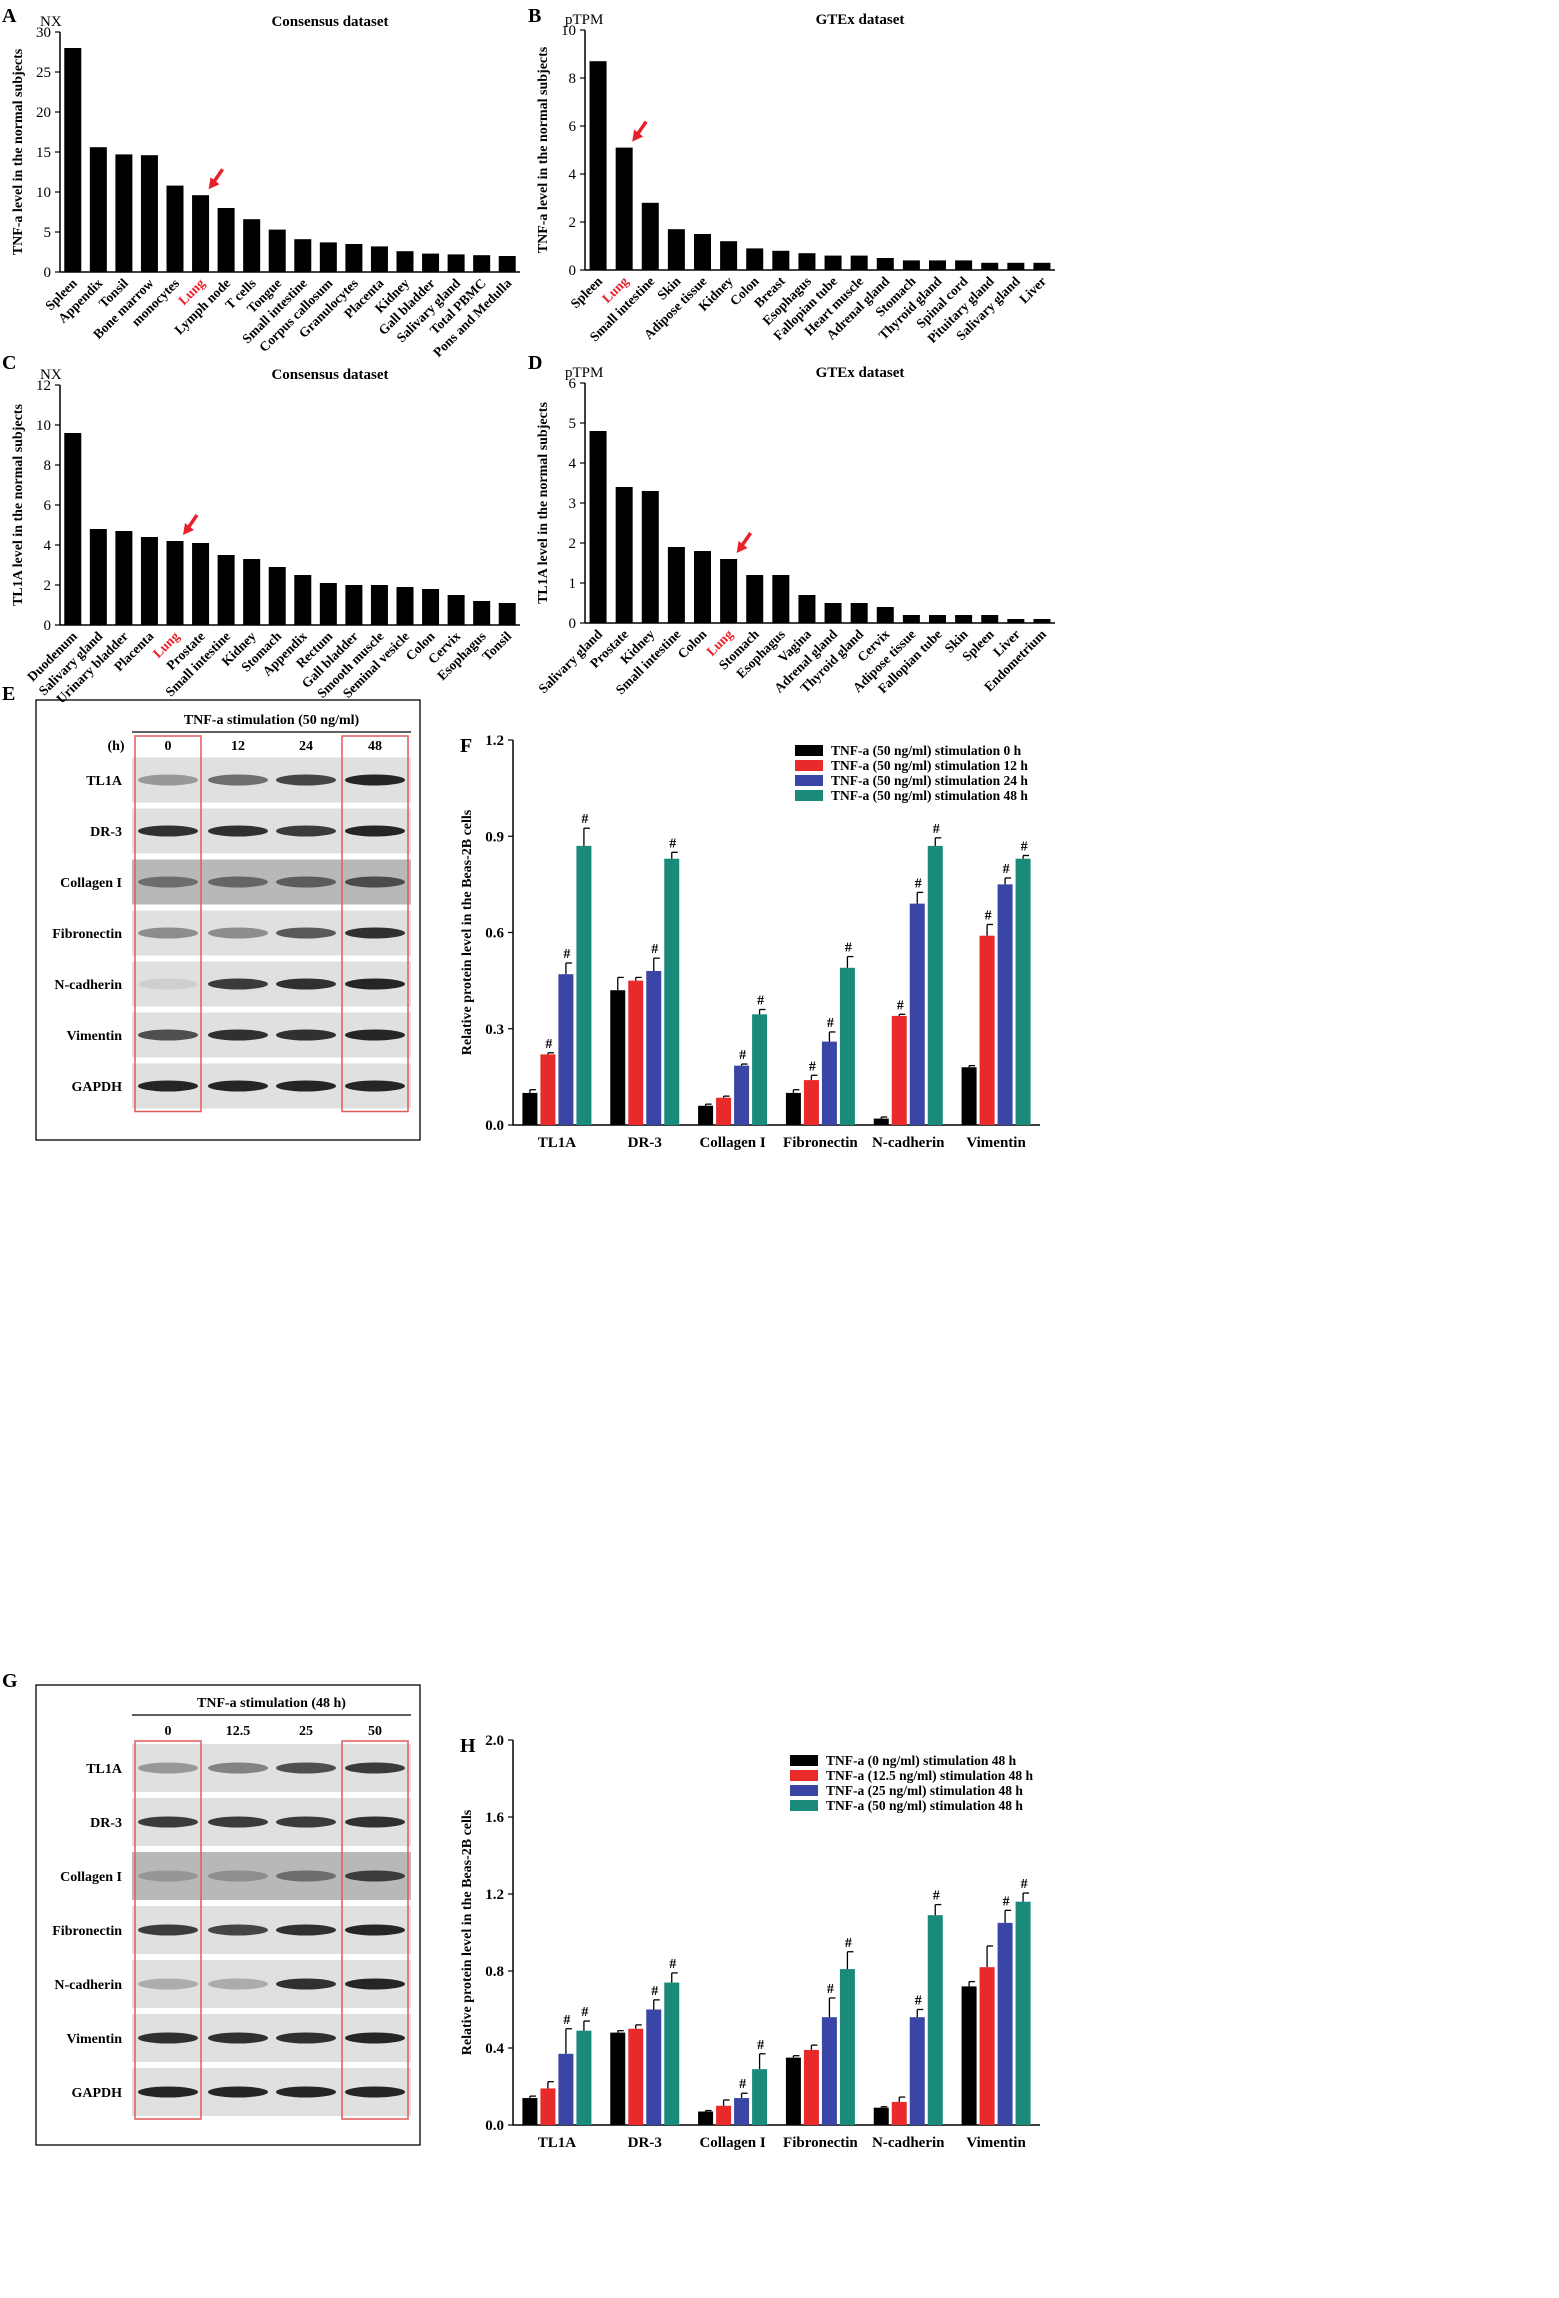 The height and width of the screenshot is (2298, 1559). I want to click on bar-lung, so click(201, 233).